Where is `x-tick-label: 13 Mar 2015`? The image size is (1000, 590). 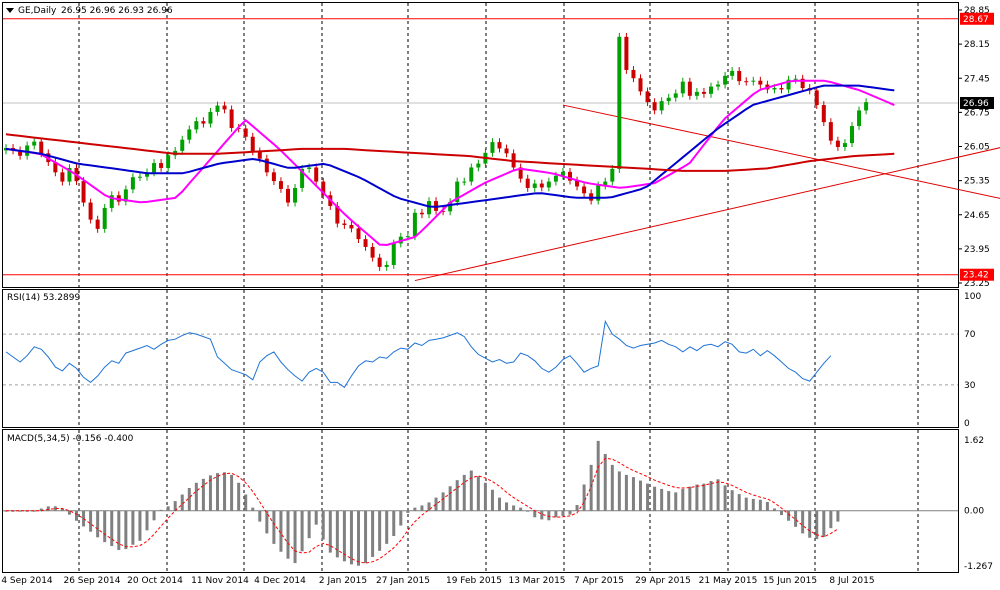 x-tick-label: 13 Mar 2015 is located at coordinates (536, 581).